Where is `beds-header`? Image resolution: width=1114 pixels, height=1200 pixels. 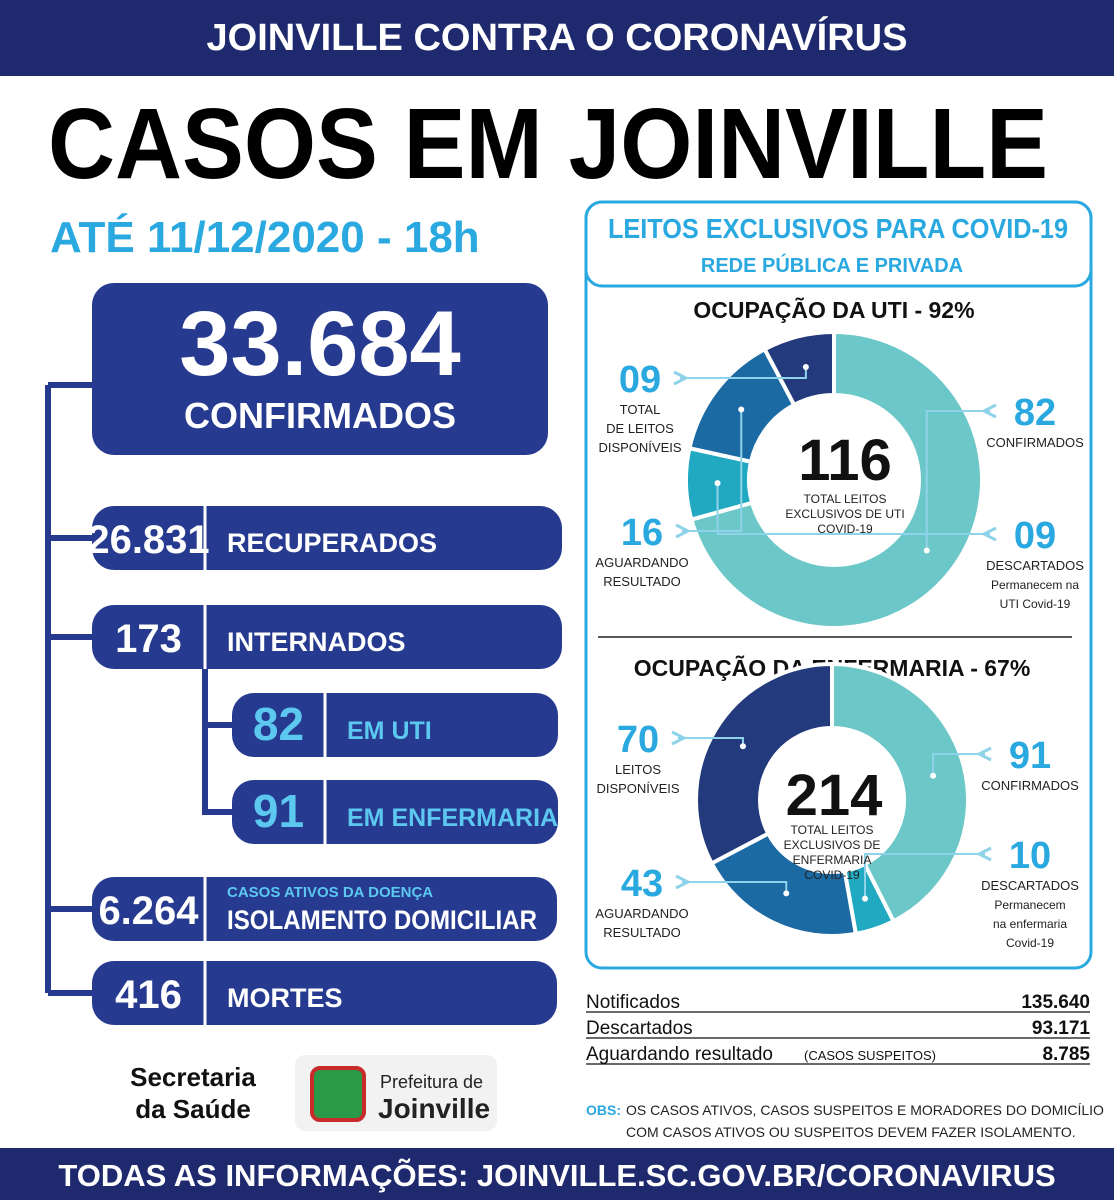 beds-header is located at coordinates (838, 244).